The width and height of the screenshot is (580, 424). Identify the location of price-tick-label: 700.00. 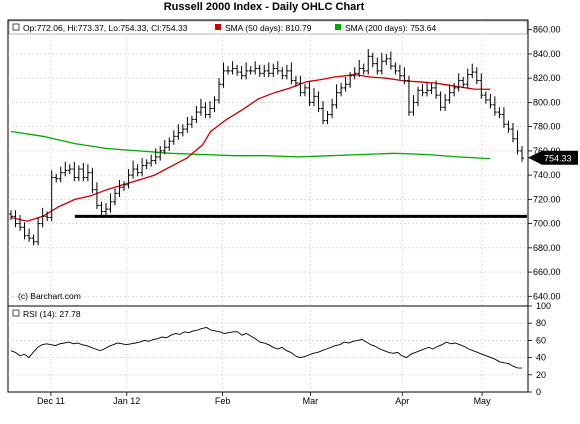
(547, 224).